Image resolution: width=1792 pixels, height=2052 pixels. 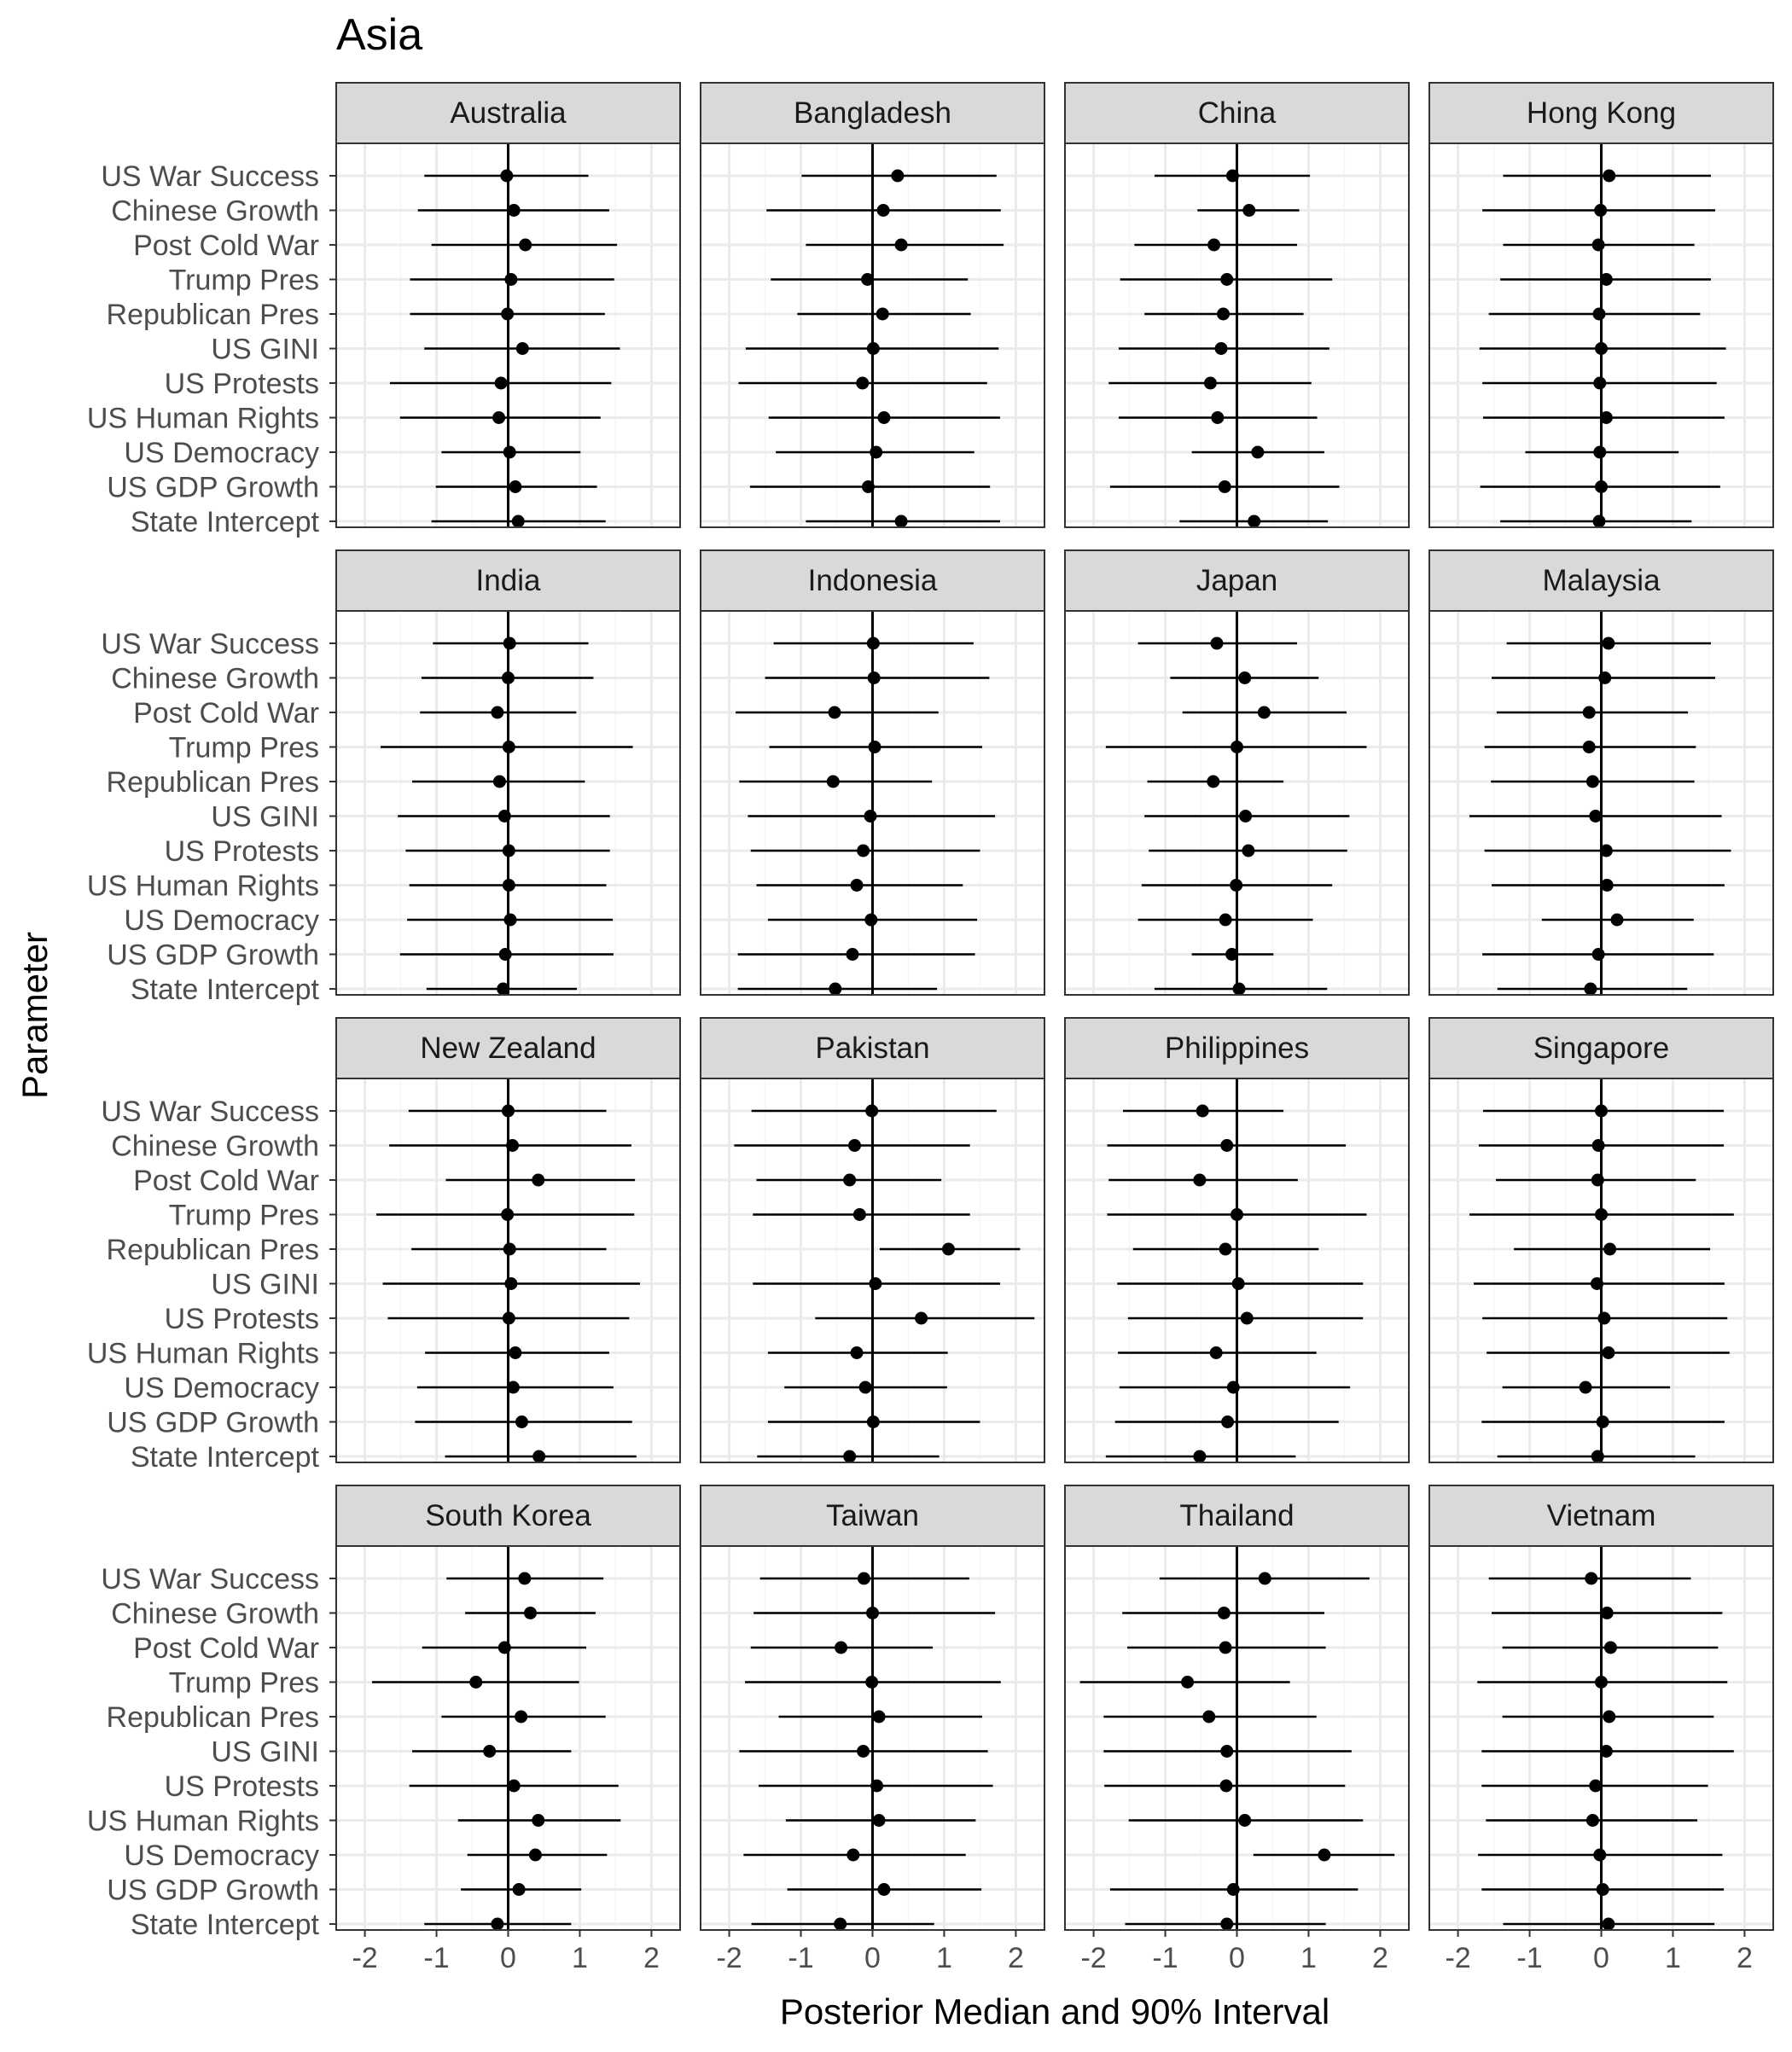 What do you see at coordinates (872, 1708) in the screenshot?
I see `facet-panel: Taiwan` at bounding box center [872, 1708].